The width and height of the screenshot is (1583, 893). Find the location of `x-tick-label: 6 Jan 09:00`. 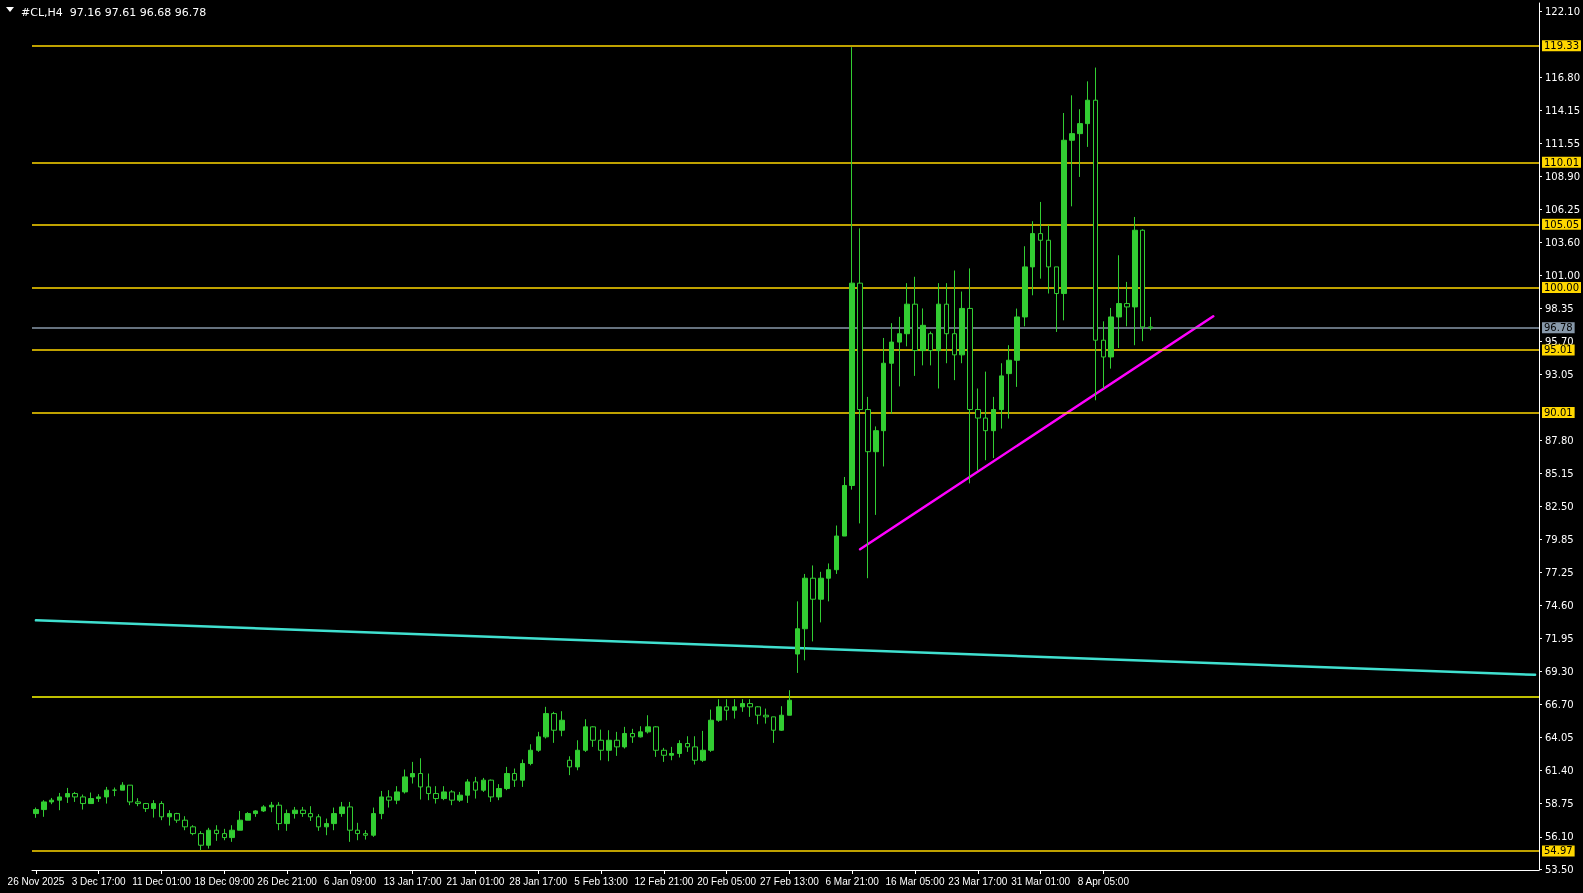

x-tick-label: 6 Jan 09:00 is located at coordinates (350, 881).